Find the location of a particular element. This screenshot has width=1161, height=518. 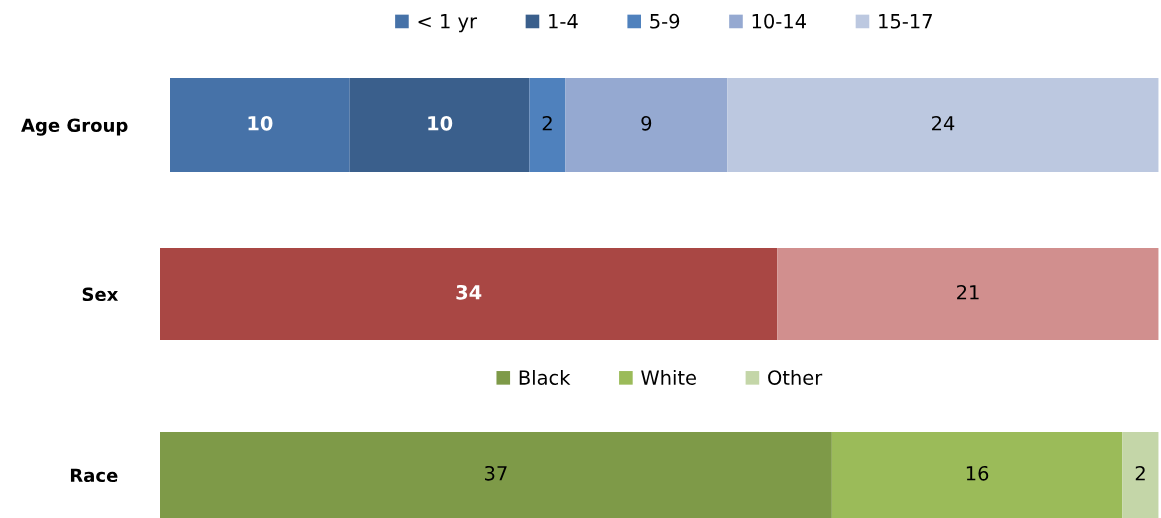

legend-label: < 1 yr is located at coordinates (448, 23).